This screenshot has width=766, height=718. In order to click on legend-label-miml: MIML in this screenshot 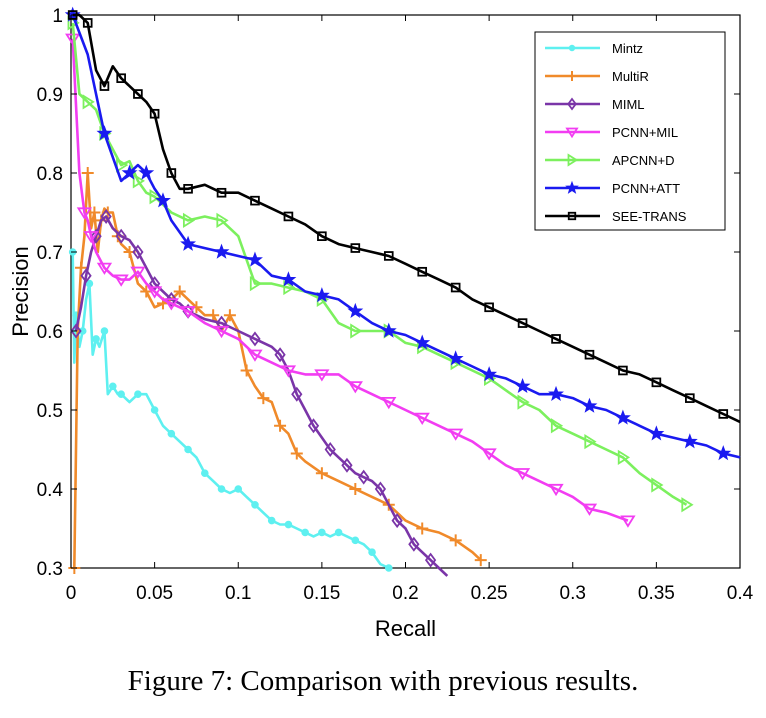, I will do `click(628, 104)`.